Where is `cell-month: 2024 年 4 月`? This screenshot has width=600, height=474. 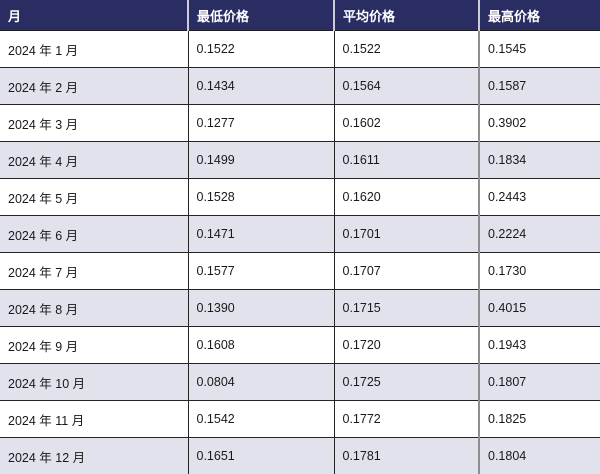
cell-month: 2024 年 4 月 is located at coordinates (94, 160).